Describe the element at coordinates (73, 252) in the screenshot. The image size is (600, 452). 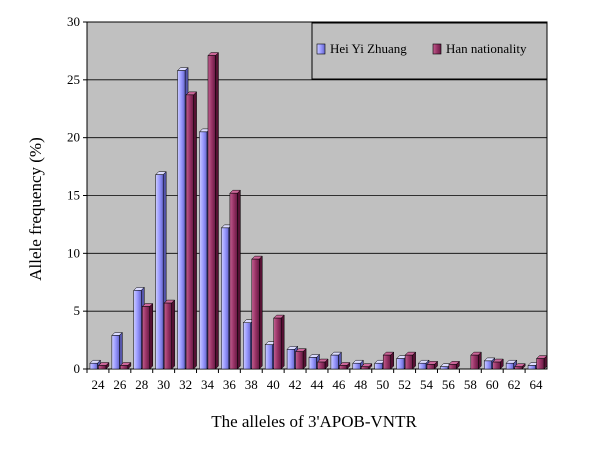
I see `y-tick-label: 10` at that location.